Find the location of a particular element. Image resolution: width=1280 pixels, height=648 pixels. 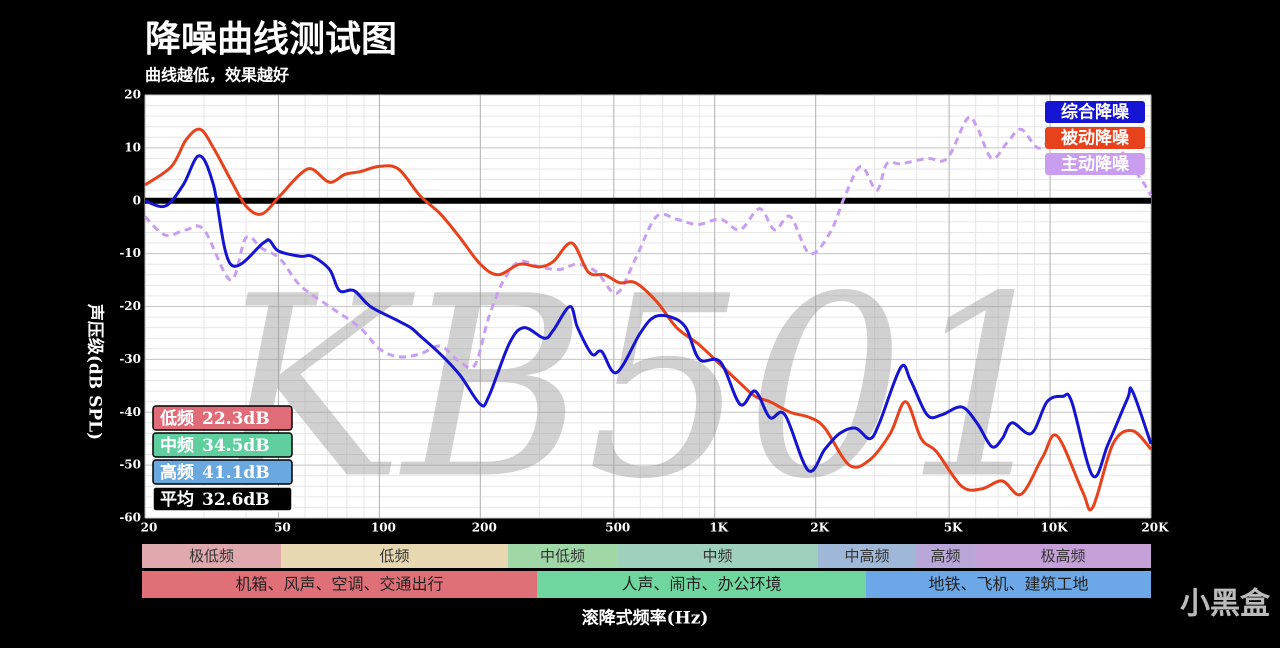

summary-value: 34.5dB is located at coordinates (236, 446).